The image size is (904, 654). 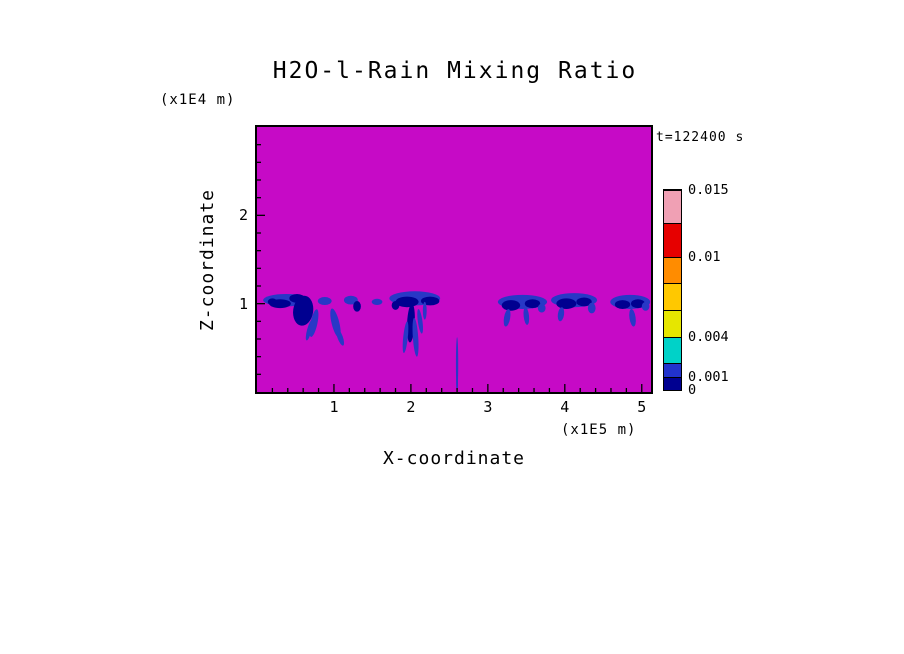 I want to click on time-stamp-label: t=122400 s, so click(x=700, y=137).